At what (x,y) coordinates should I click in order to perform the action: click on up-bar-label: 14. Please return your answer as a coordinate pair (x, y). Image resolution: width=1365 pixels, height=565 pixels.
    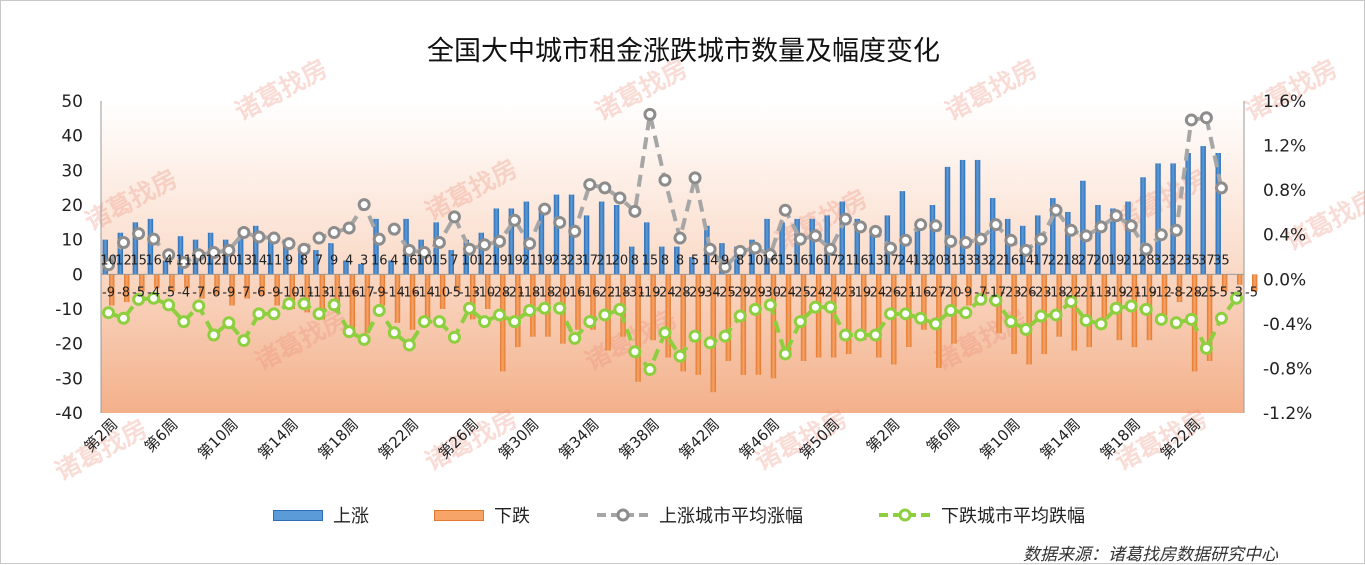
    Looking at the image, I should click on (259, 260).